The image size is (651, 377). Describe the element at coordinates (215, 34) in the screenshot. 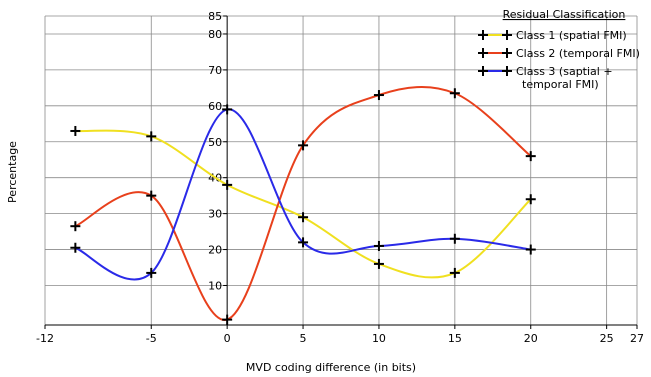

I see `y-tick-label: 80` at that location.